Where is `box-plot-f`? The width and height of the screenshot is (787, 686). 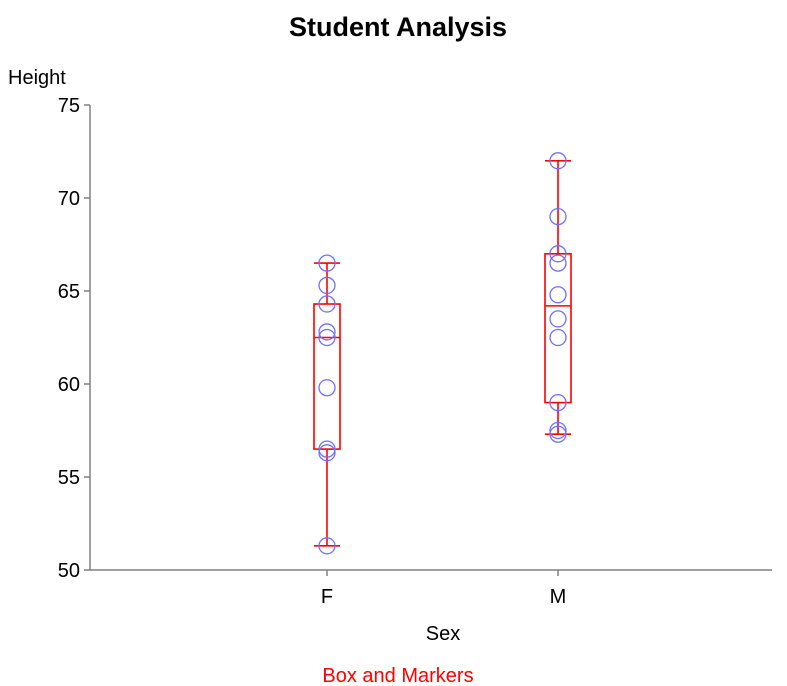 box-plot-f is located at coordinates (327, 404).